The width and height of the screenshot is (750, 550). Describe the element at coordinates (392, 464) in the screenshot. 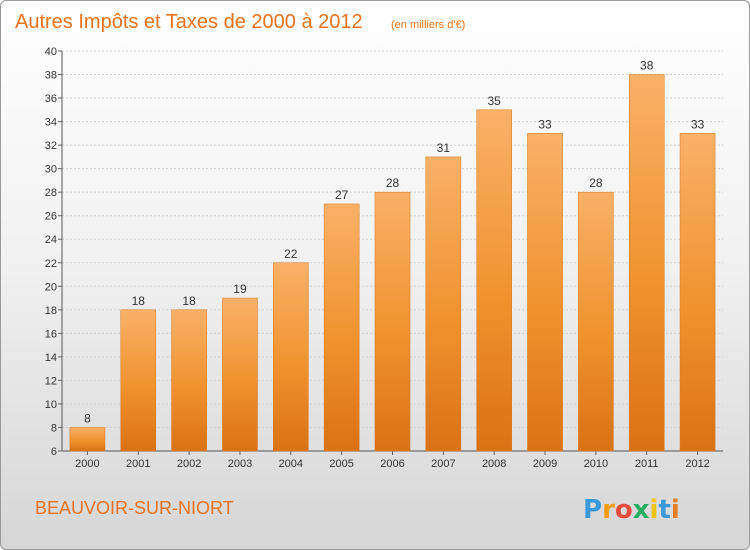

I see `x-tick-label-2006: 2006` at that location.